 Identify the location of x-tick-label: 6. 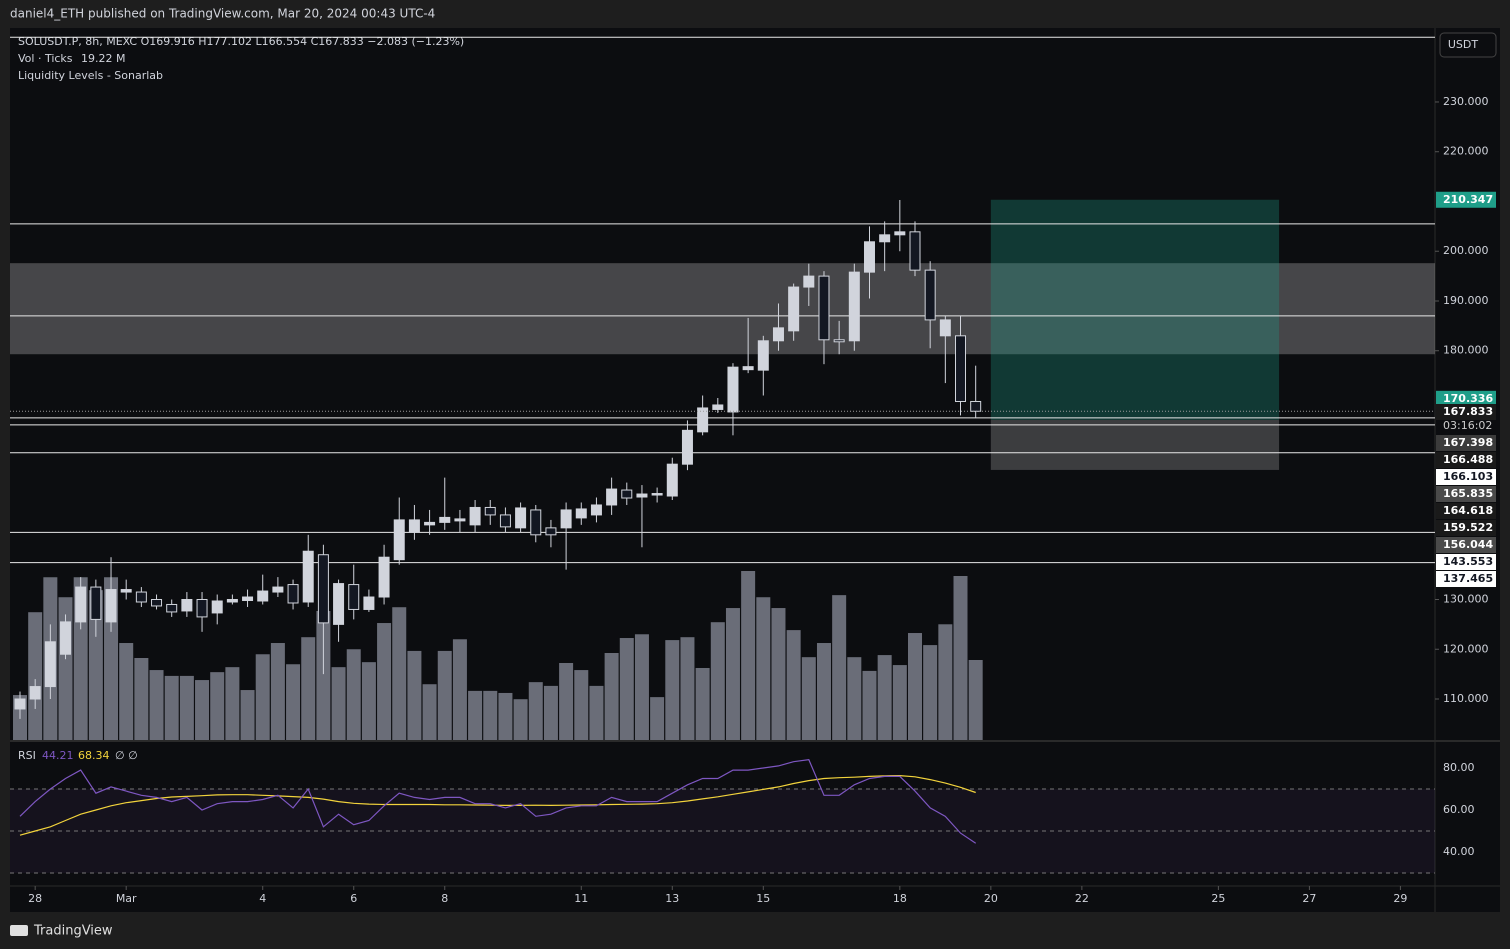
(353, 898).